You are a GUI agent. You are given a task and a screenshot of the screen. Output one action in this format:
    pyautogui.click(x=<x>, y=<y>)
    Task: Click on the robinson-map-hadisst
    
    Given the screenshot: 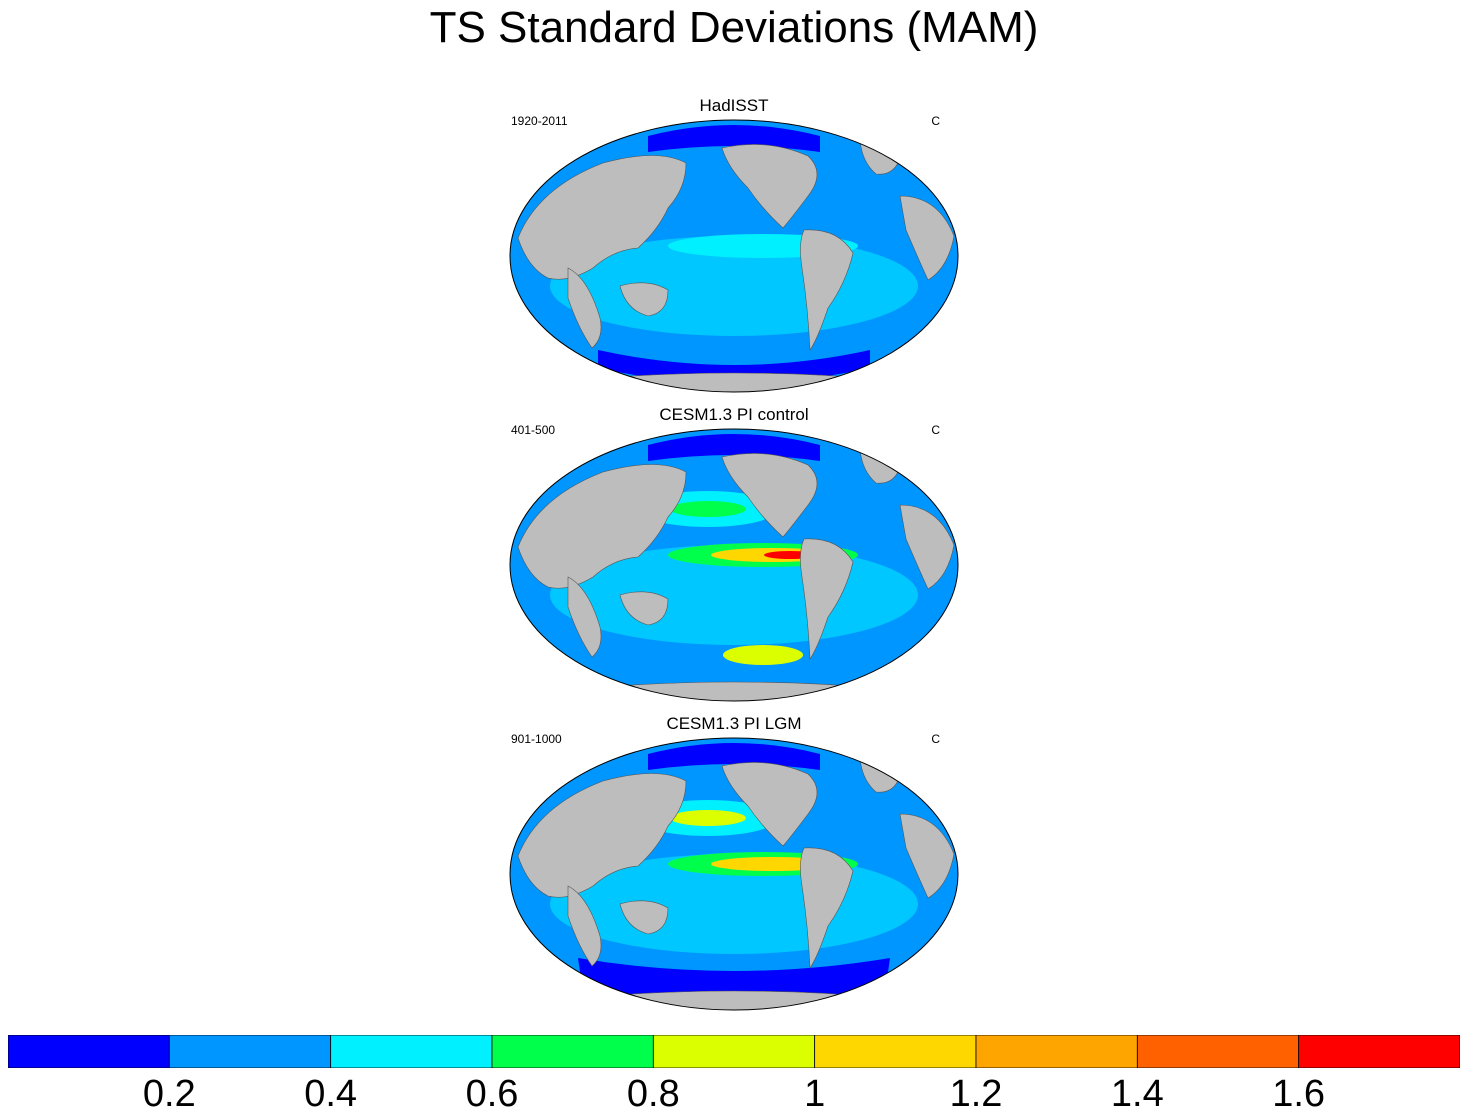 What is the action you would take?
    pyautogui.click(x=734, y=256)
    